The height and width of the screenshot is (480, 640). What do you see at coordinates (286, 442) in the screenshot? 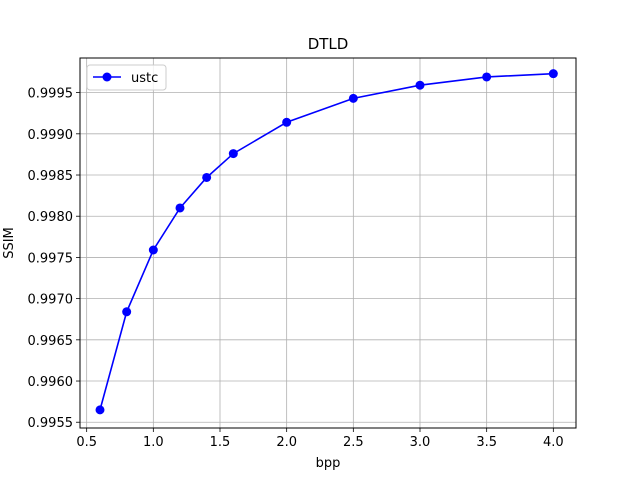
I see `x-tick-label: 2.0` at bounding box center [286, 442].